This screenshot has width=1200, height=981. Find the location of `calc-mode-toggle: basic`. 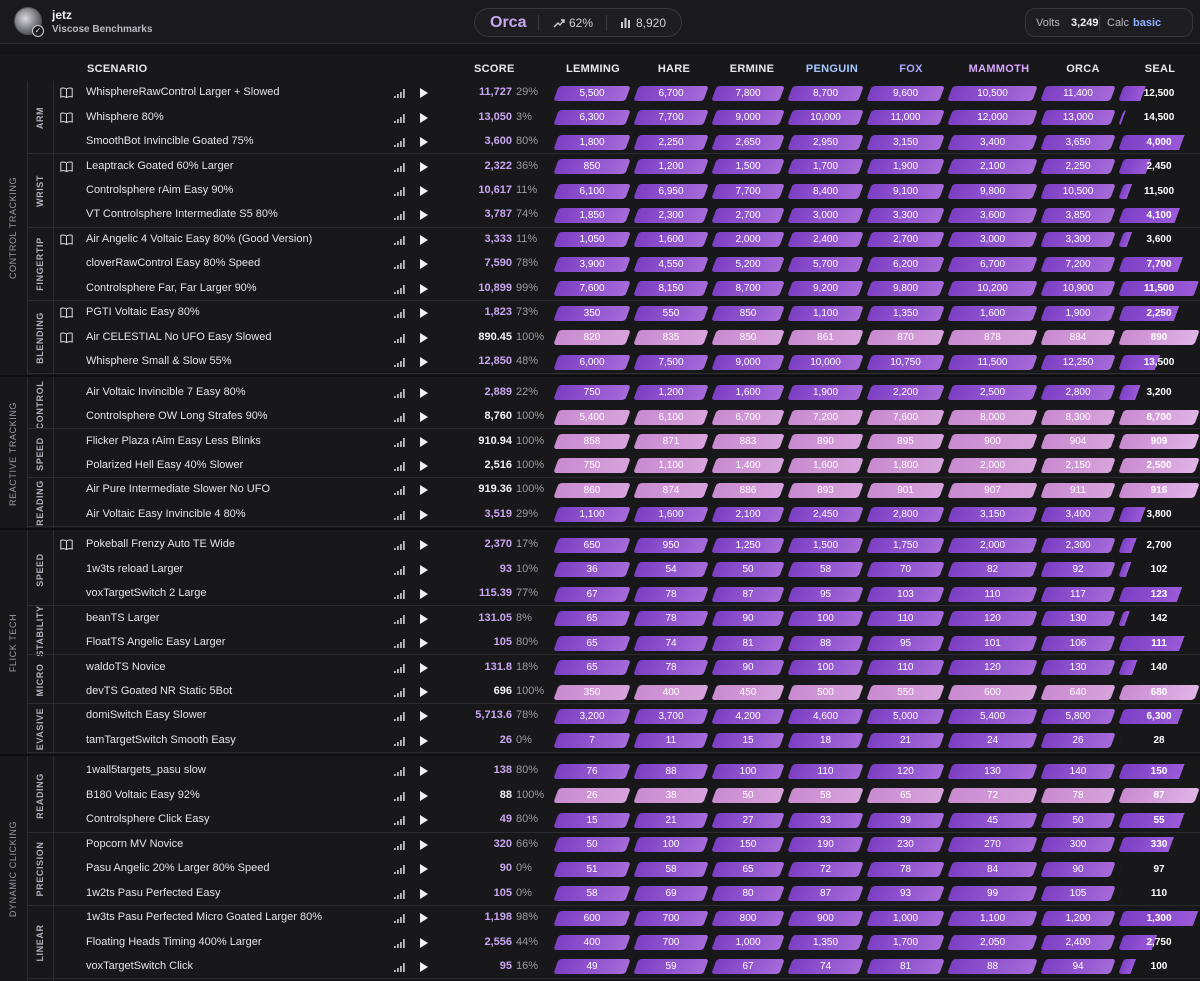

calc-mode-toggle: basic is located at coordinates (1147, 23).